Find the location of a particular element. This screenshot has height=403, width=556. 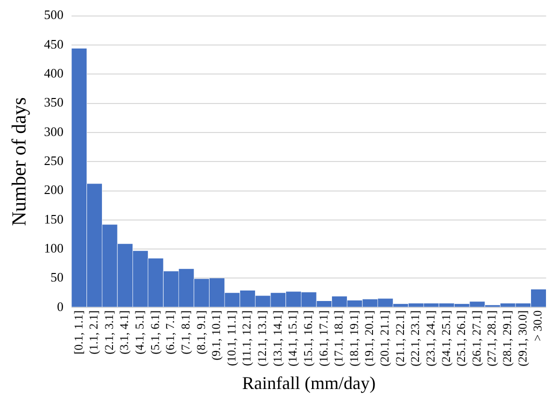

x-tick-label: (10.1, 11.1] is located at coordinates (231, 338).